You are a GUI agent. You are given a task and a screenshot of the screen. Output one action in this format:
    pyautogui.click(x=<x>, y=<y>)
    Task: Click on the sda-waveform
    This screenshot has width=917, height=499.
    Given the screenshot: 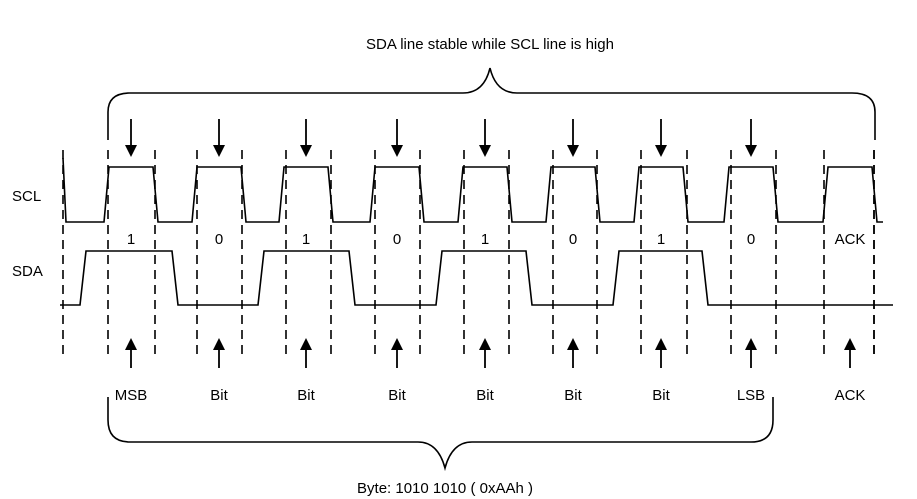 What is the action you would take?
    pyautogui.click(x=476, y=278)
    